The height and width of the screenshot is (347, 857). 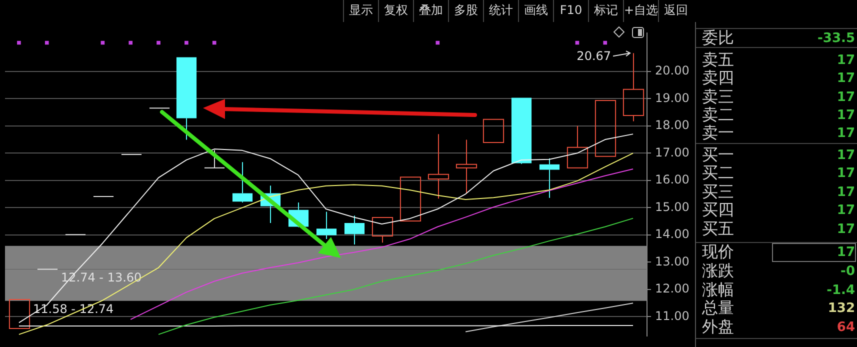 I want to click on y-tick-label: 15.00, so click(x=672, y=207).